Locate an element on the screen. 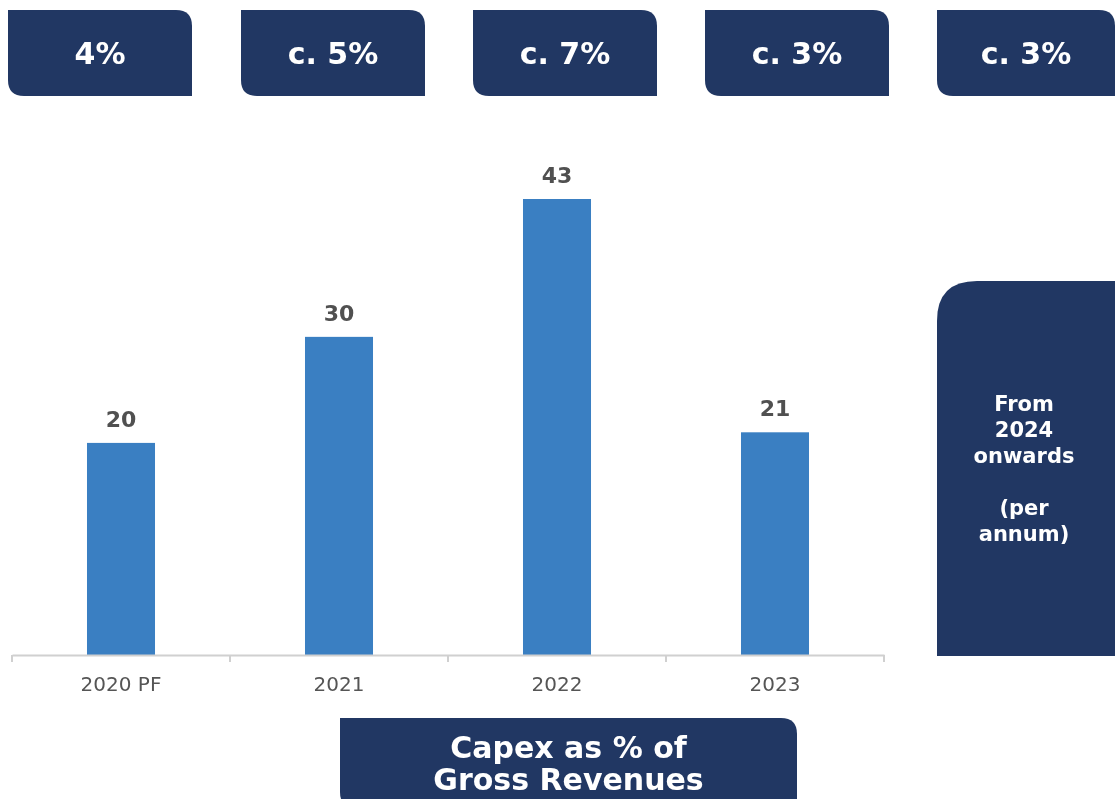  data-label: 43 is located at coordinates (557, 175).